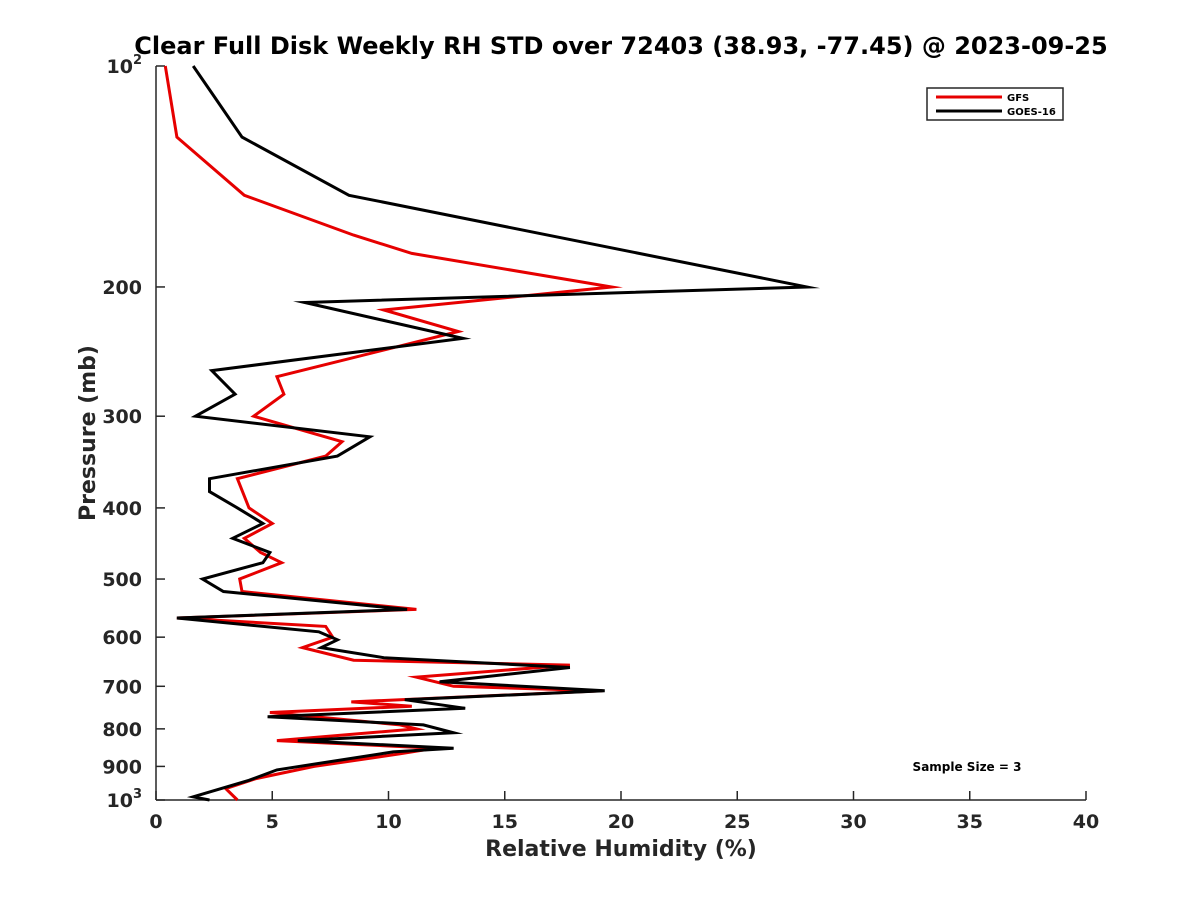 This screenshot has width=1200, height=900. Describe the element at coordinates (621, 822) in the screenshot. I see `x-tick-label: 20` at that location.